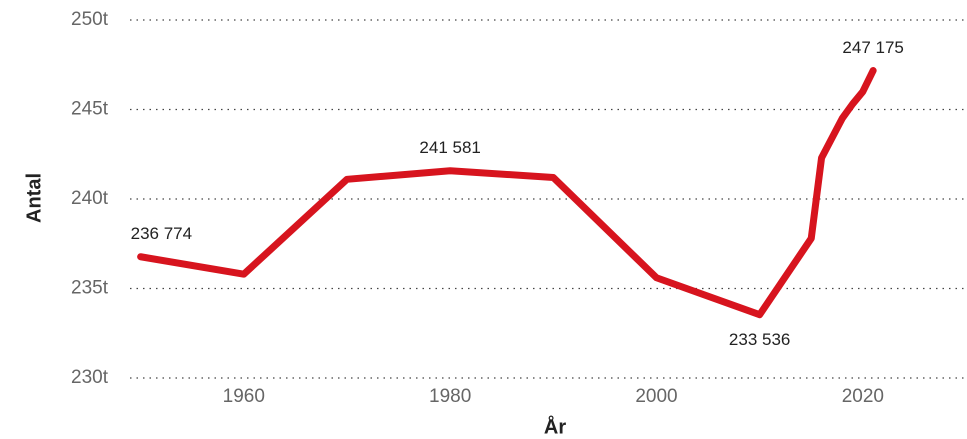 This screenshot has height=439, width=967. Describe the element at coordinates (90, 198) in the screenshot. I see `y-tick-label: 240t` at that location.